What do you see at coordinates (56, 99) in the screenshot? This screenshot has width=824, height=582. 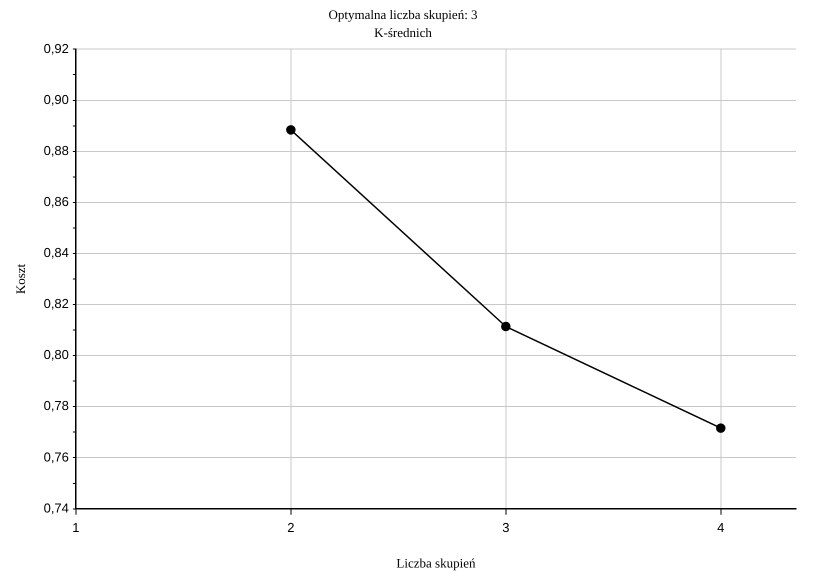 I see `y-tick-label: 0,90` at bounding box center [56, 99].